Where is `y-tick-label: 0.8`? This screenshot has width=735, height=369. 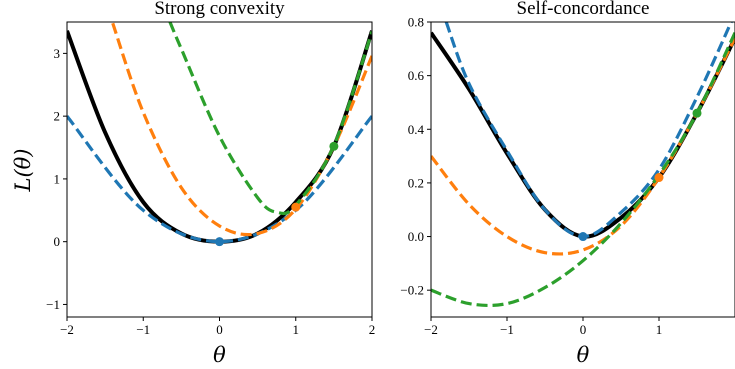 y-tick-label: 0.8 is located at coordinates (416, 22).